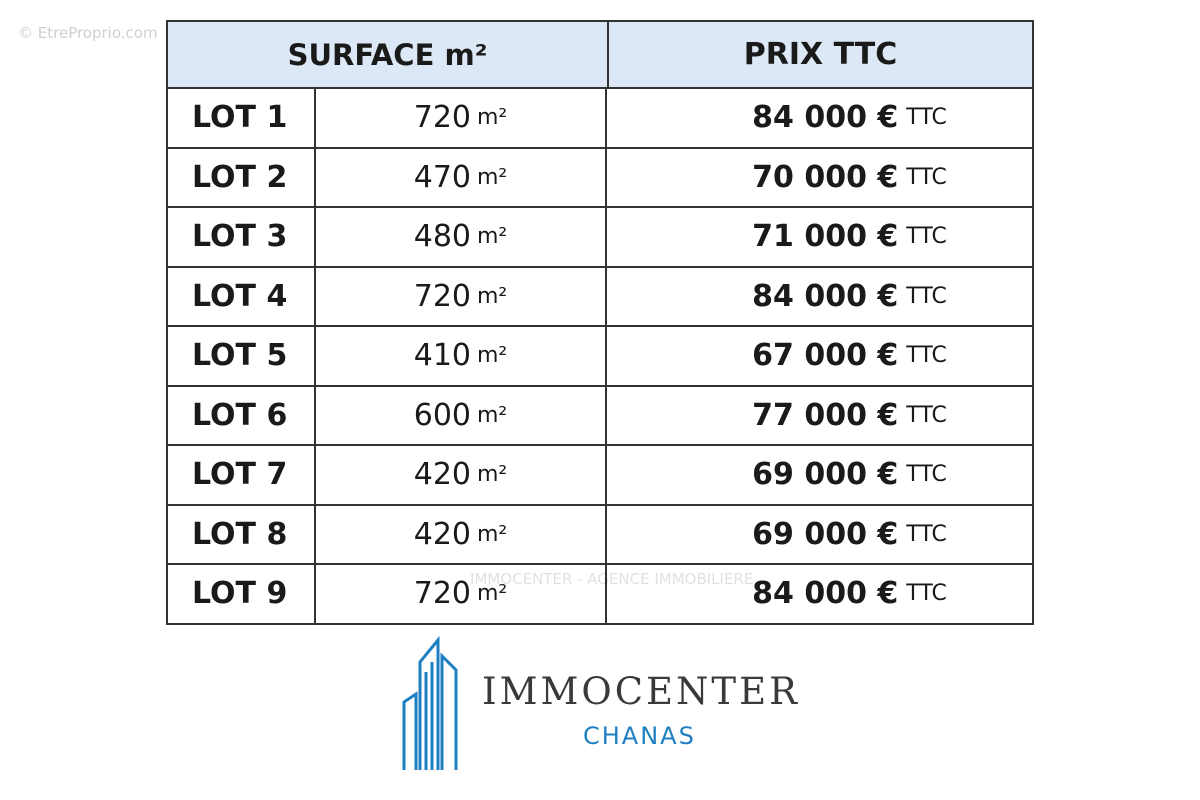  What do you see at coordinates (825, 356) in the screenshot?
I see `price-value: 67 000 €` at bounding box center [825, 356].